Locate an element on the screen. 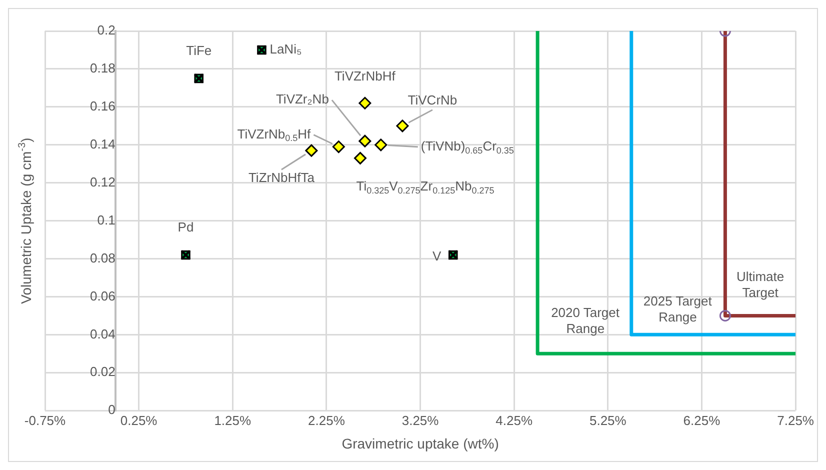 The height and width of the screenshot is (470, 826). y-tick-label: 0.14 is located at coordinates (103, 144).